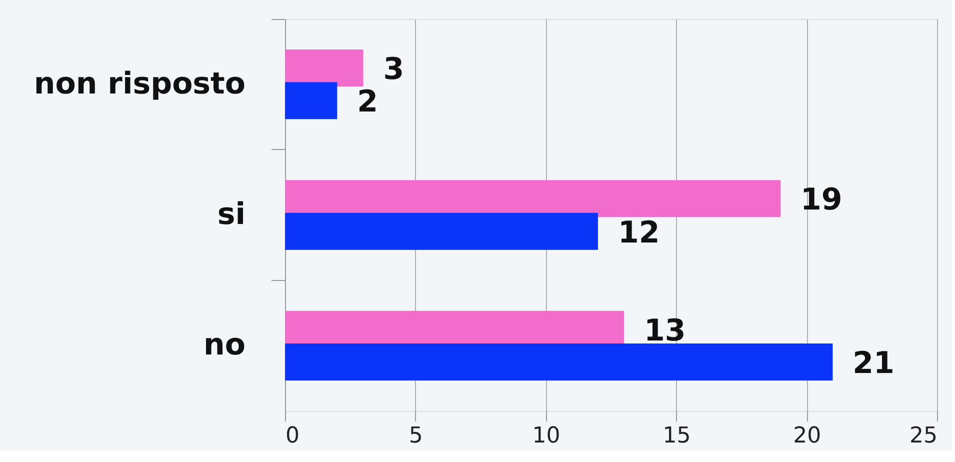 This screenshot has height=462, width=955. What do you see at coordinates (821, 200) in the screenshot?
I see `data-label: 19` at bounding box center [821, 200].